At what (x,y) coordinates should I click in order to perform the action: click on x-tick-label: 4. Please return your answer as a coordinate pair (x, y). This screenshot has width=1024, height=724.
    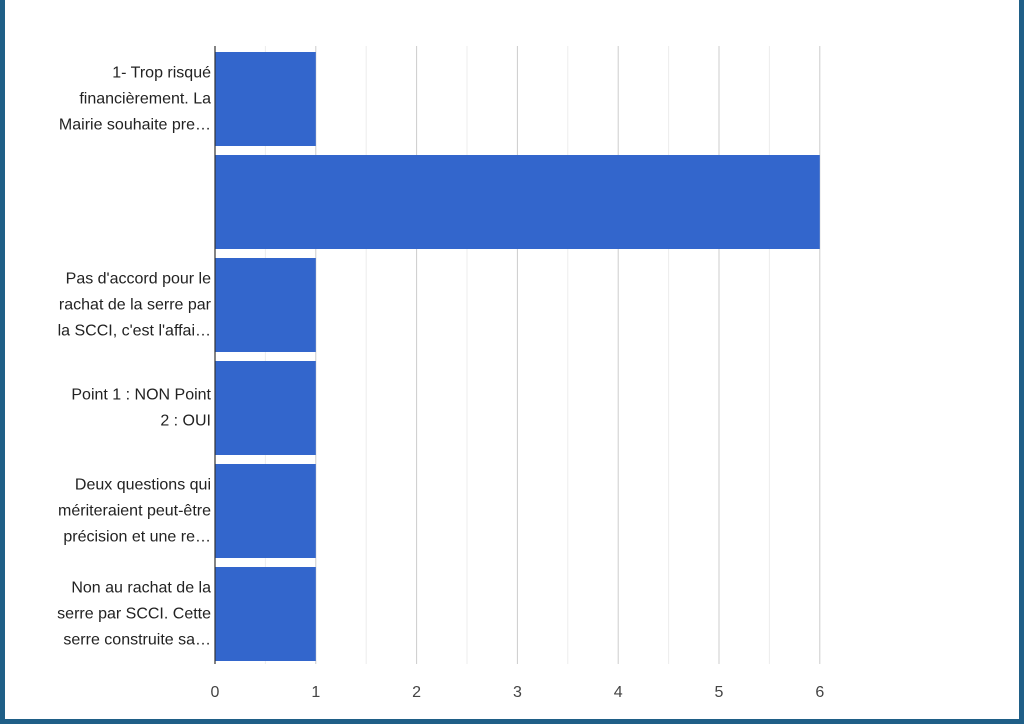
    Looking at the image, I should click on (618, 692).